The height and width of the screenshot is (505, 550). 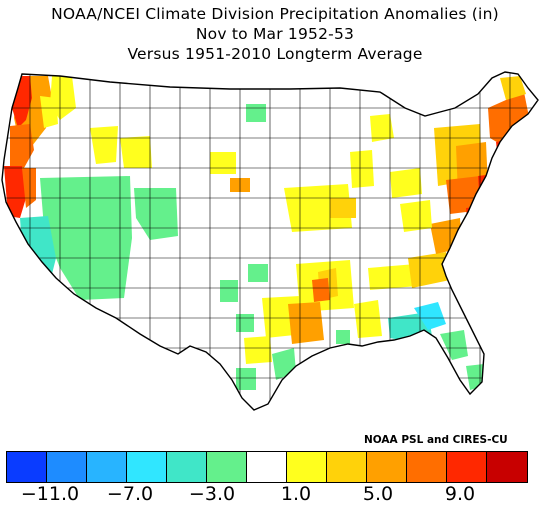 What do you see at coordinates (38, 249) in the screenshot?
I see `region-central-cal` at bounding box center [38, 249].